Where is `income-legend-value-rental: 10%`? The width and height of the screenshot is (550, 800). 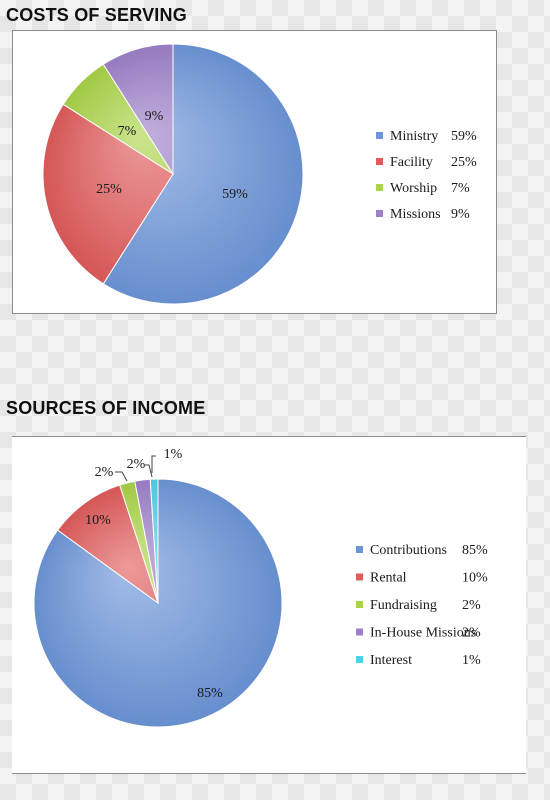
income-legend-value-rental: 10% is located at coordinates (475, 578).